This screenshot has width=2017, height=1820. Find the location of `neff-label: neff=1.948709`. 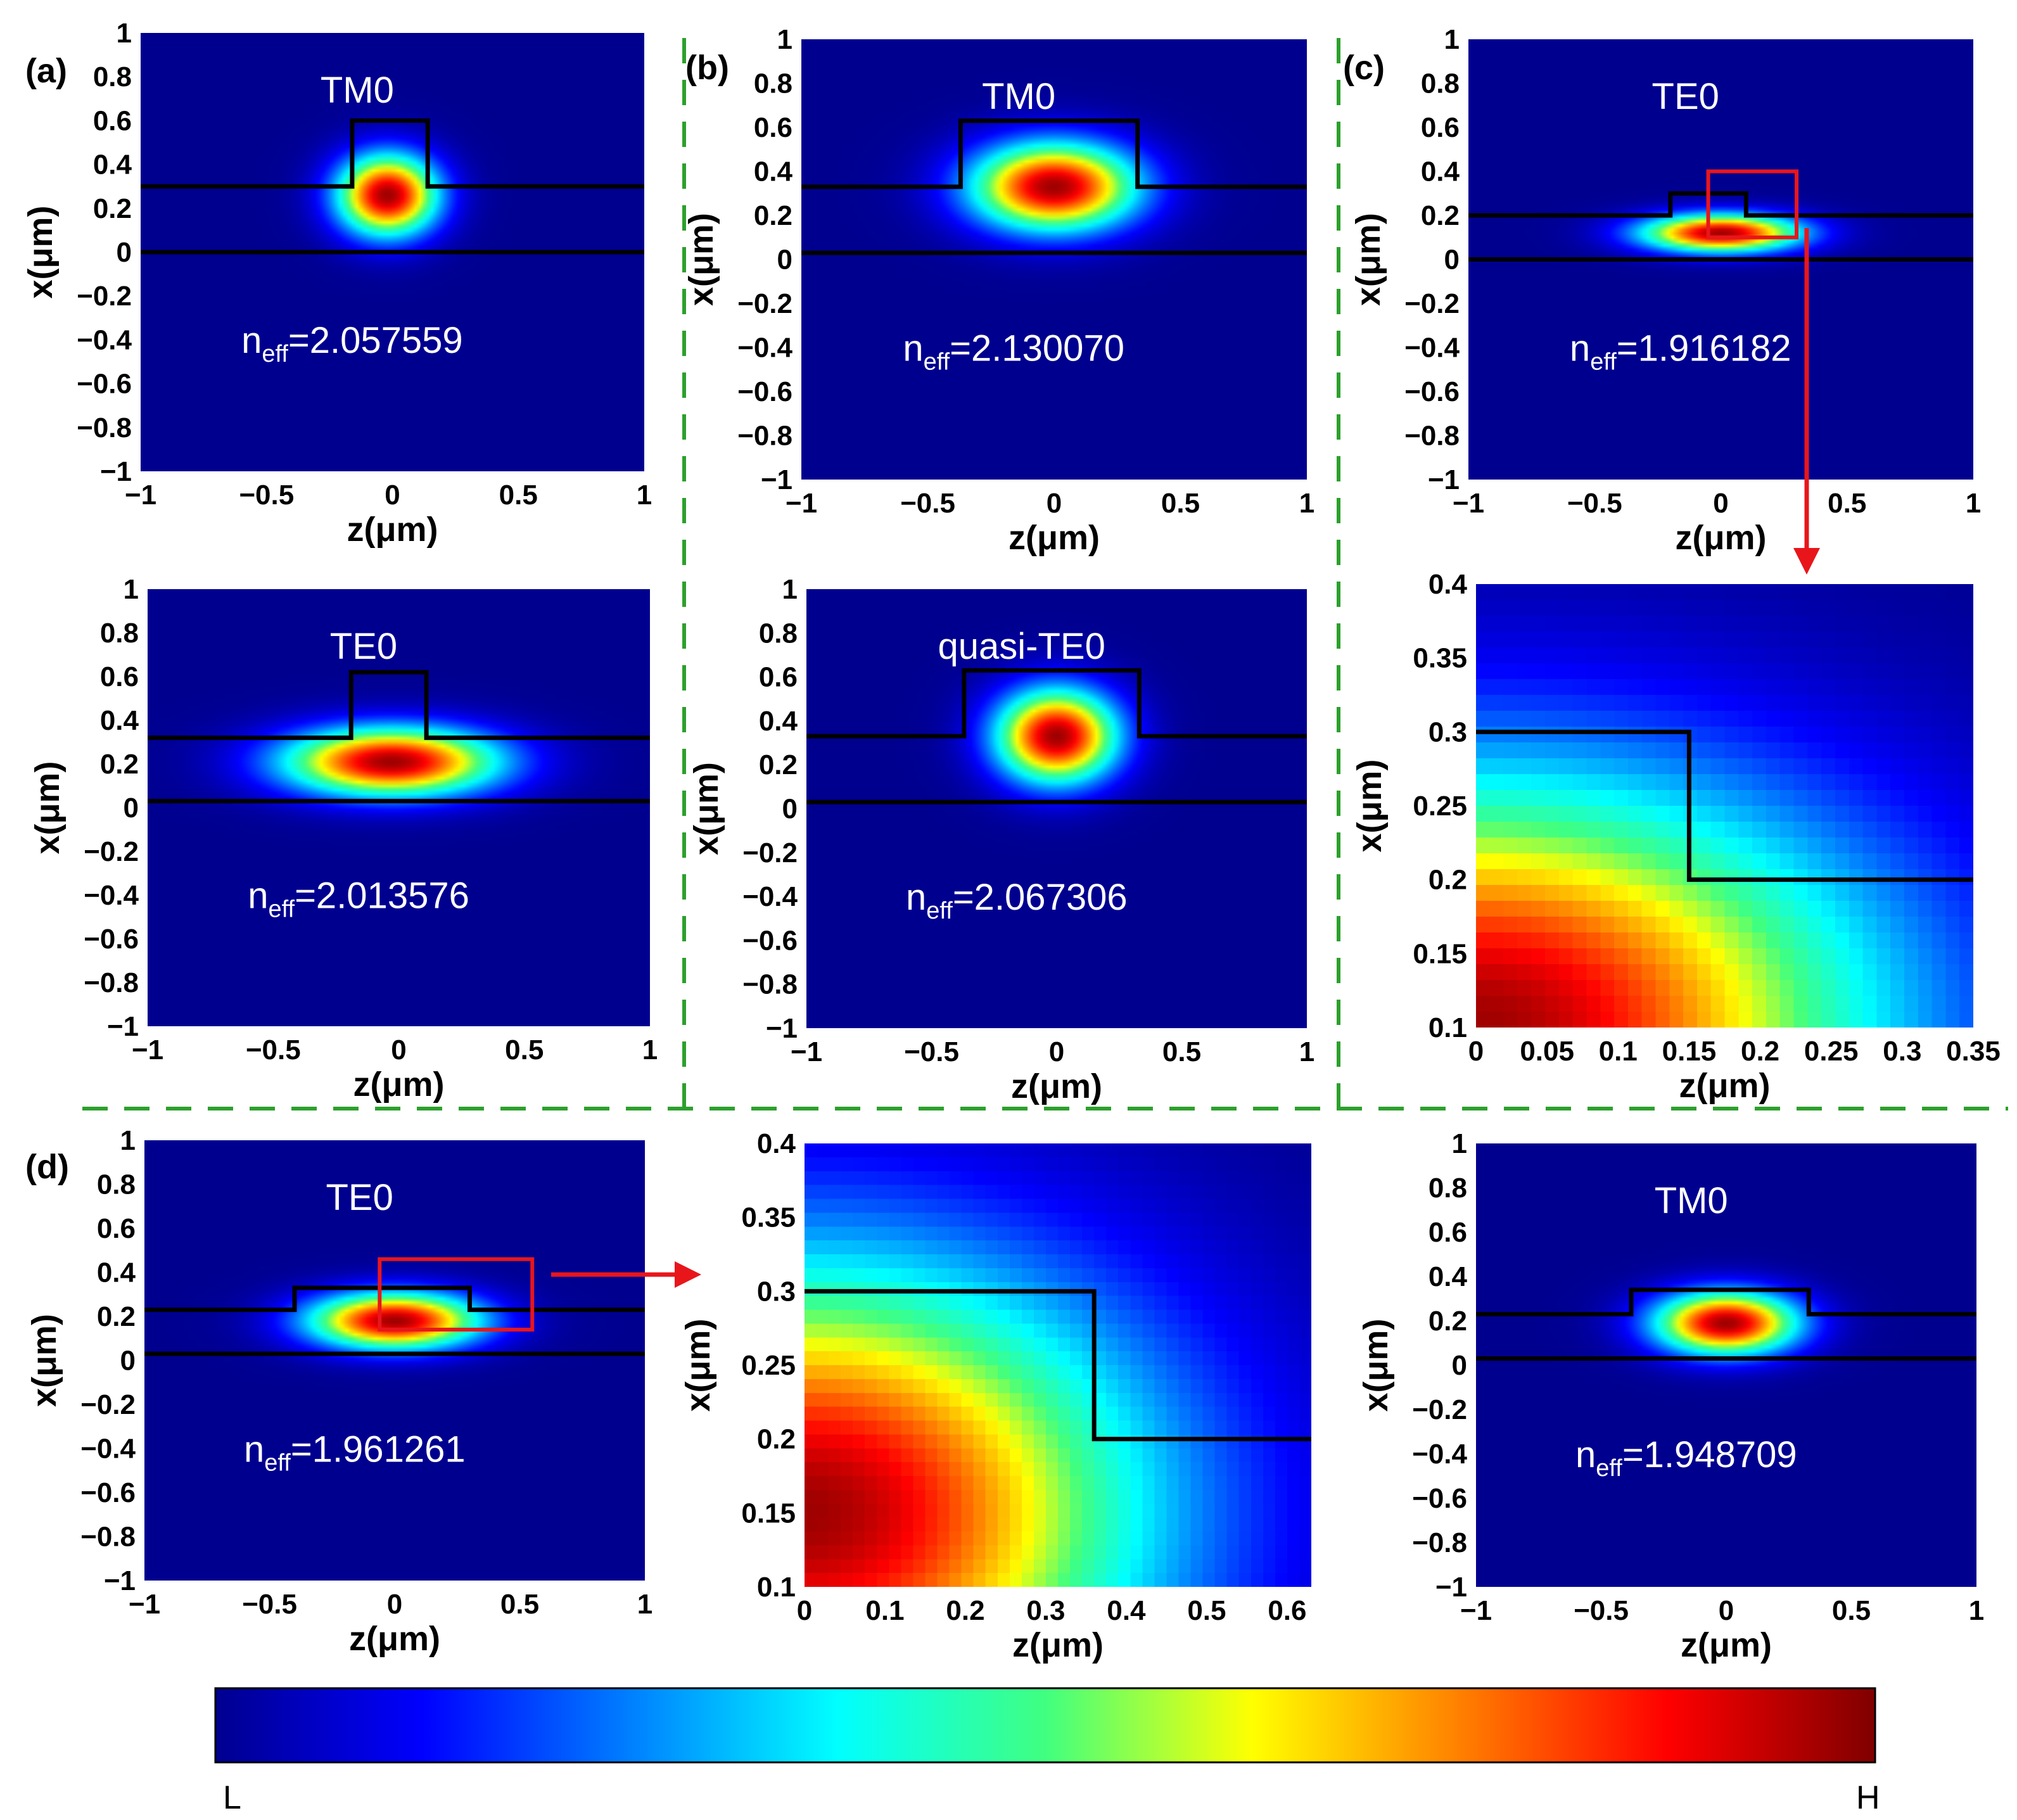

neff-label: neff=1.948709 is located at coordinates (1686, 1458).